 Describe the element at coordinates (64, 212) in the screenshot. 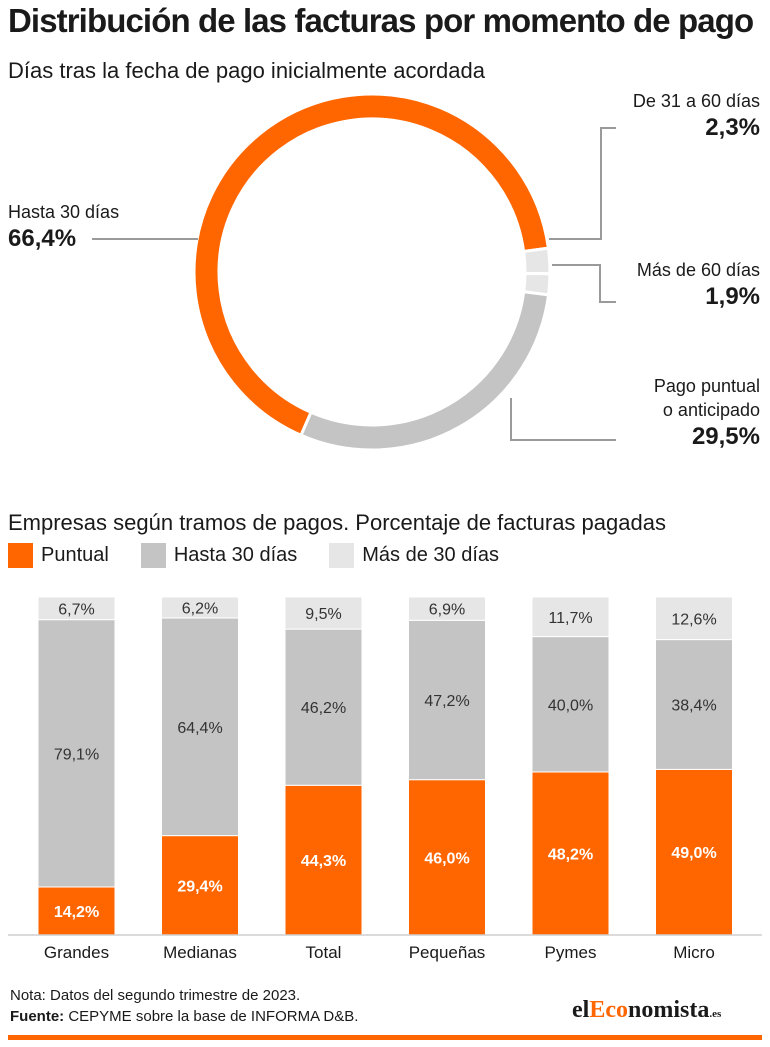

I see `callout-label: Hasta 30 días` at that location.